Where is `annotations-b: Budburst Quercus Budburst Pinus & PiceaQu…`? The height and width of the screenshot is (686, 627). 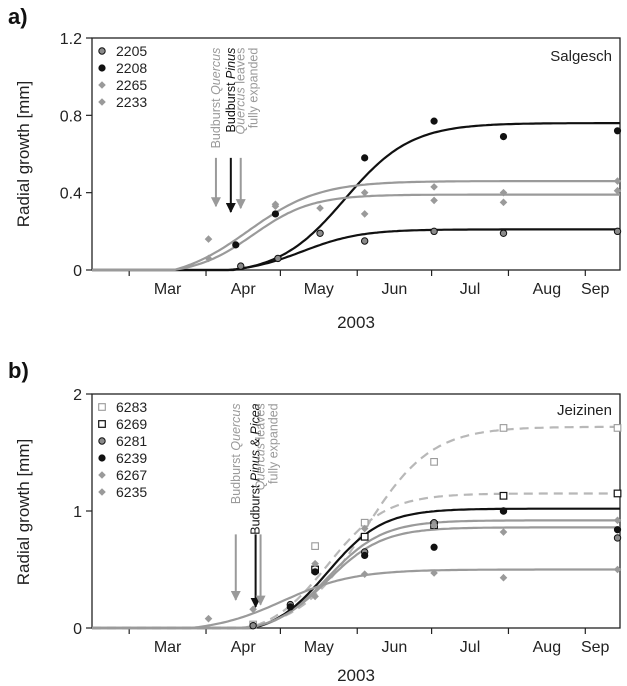
annotations-b: Budburst Quercus Budburst Pinus & PiceaQu… is located at coordinates (255, 505).